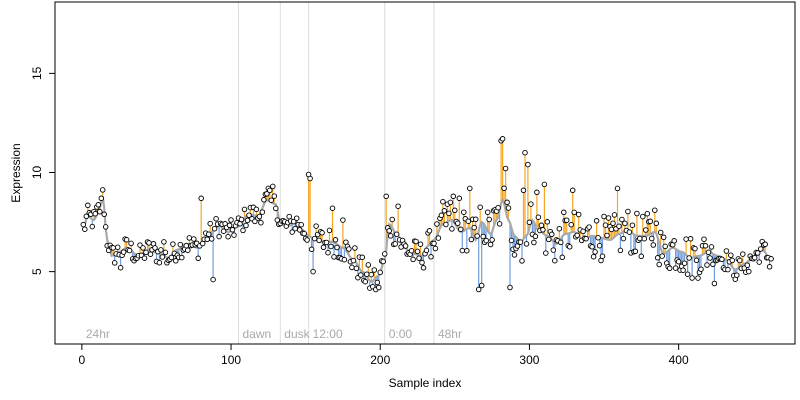 The width and height of the screenshot is (800, 400). What do you see at coordinates (328, 334) in the screenshot?
I see `time-annotation: 12:00` at bounding box center [328, 334].